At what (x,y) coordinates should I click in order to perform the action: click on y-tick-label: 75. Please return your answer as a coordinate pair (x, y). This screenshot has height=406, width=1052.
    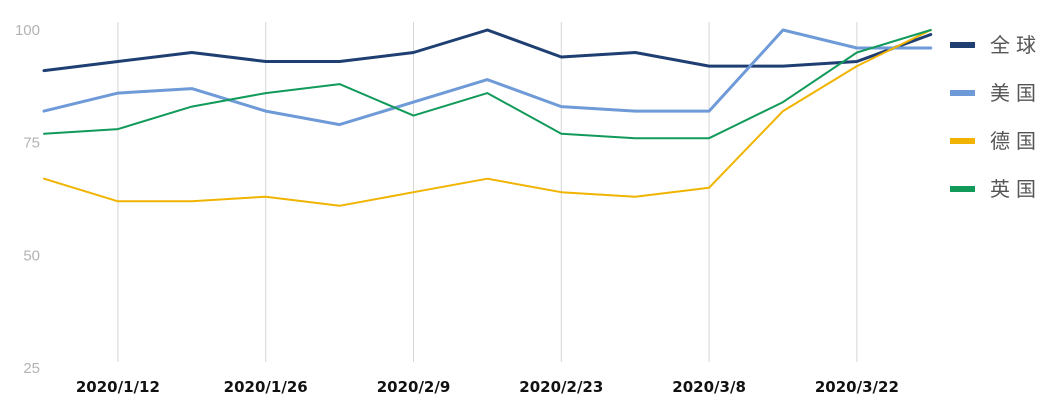
    Looking at the image, I should click on (31, 143).